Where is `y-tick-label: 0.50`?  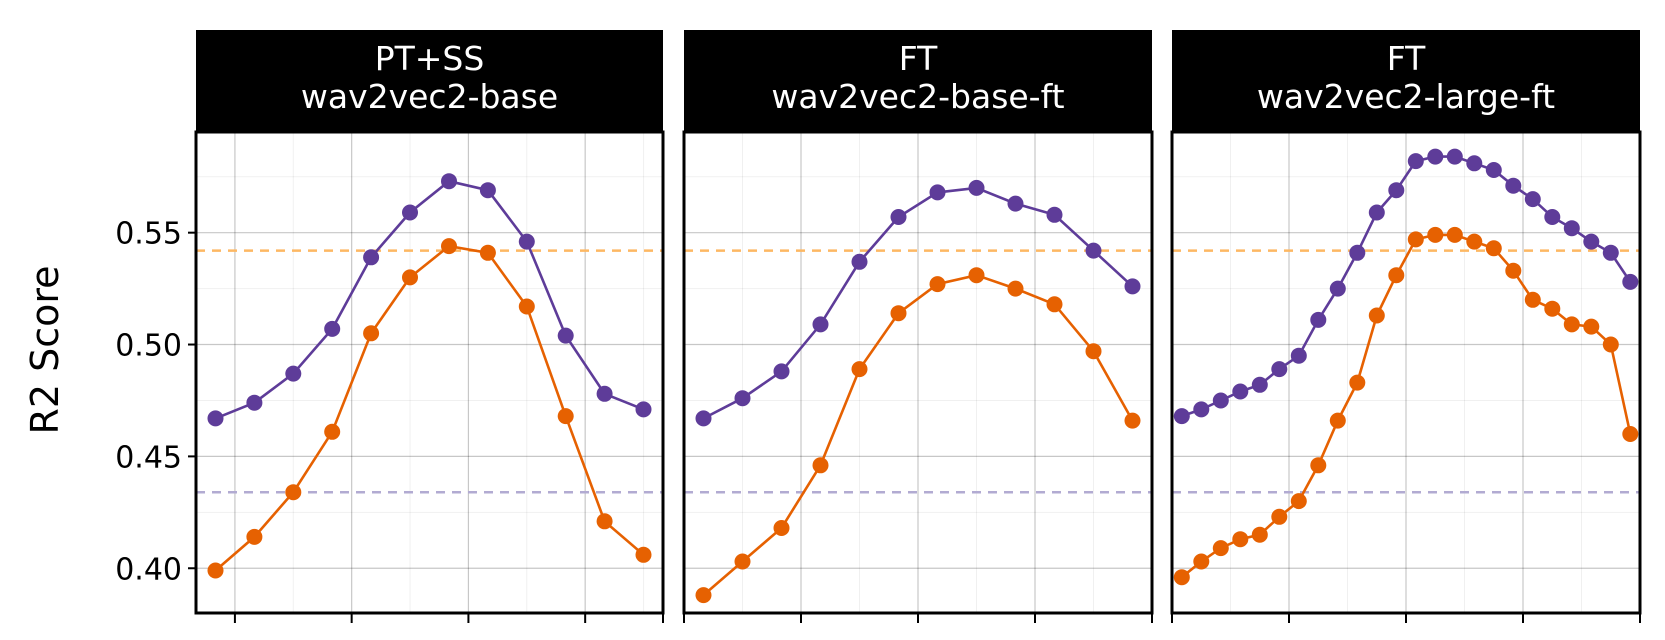 y-tick-label: 0.50 is located at coordinates (148, 346).